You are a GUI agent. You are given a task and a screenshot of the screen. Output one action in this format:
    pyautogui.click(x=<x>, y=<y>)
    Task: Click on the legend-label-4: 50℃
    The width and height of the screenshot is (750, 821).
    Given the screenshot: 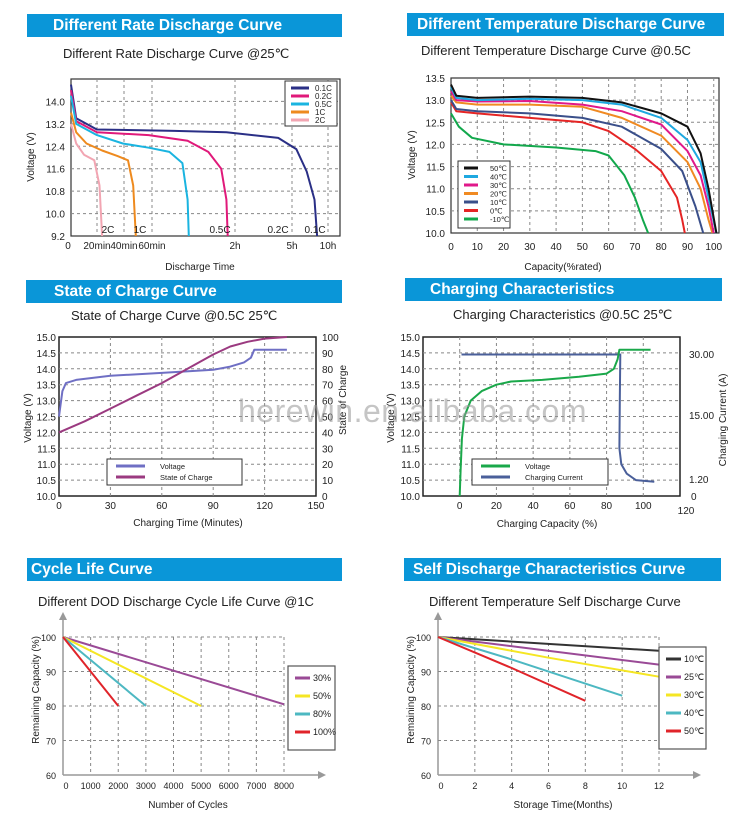 What is the action you would take?
    pyautogui.click(x=694, y=731)
    